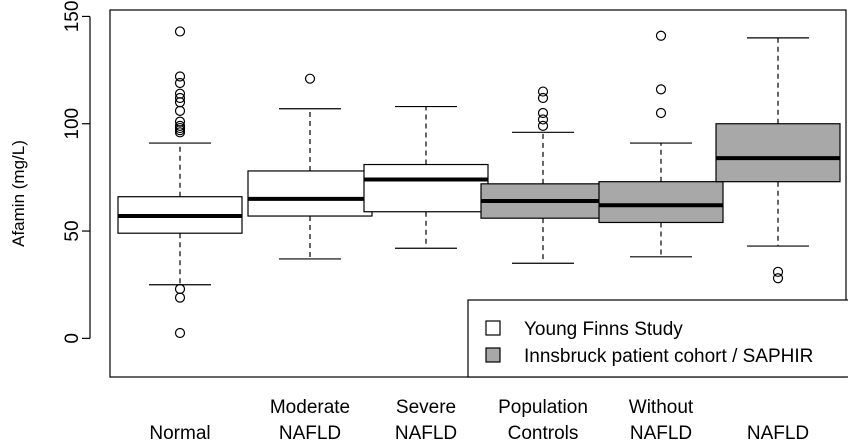 The image size is (848, 443). I want to click on y-tick-label: 150, so click(72, 17).